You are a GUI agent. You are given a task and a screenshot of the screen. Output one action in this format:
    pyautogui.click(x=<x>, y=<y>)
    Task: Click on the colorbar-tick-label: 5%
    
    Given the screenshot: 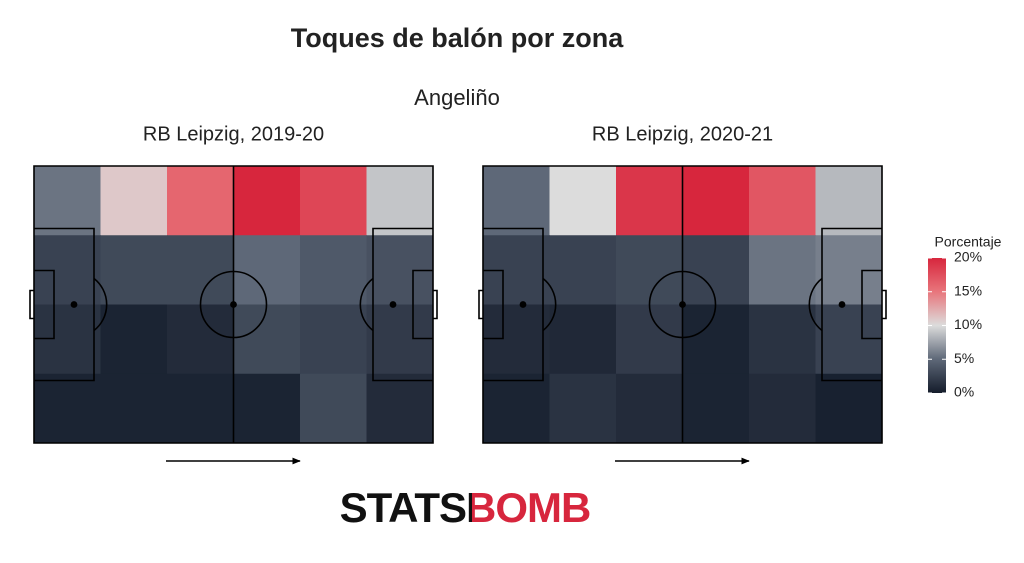 What is the action you would take?
    pyautogui.click(x=964, y=358)
    